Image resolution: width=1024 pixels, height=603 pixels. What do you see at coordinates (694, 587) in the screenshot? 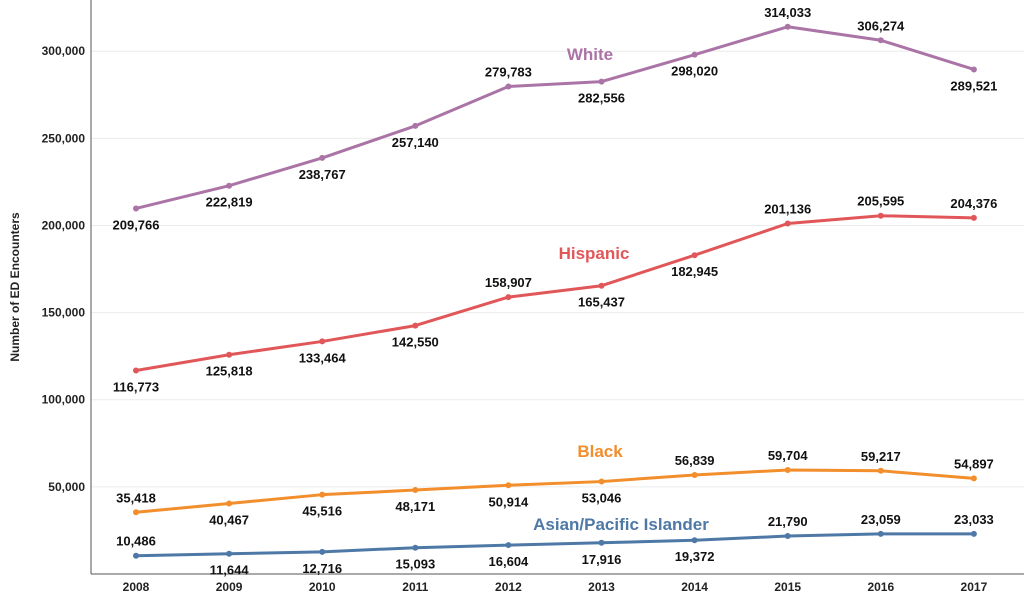
I see `x-tick-label: 2014` at bounding box center [694, 587].